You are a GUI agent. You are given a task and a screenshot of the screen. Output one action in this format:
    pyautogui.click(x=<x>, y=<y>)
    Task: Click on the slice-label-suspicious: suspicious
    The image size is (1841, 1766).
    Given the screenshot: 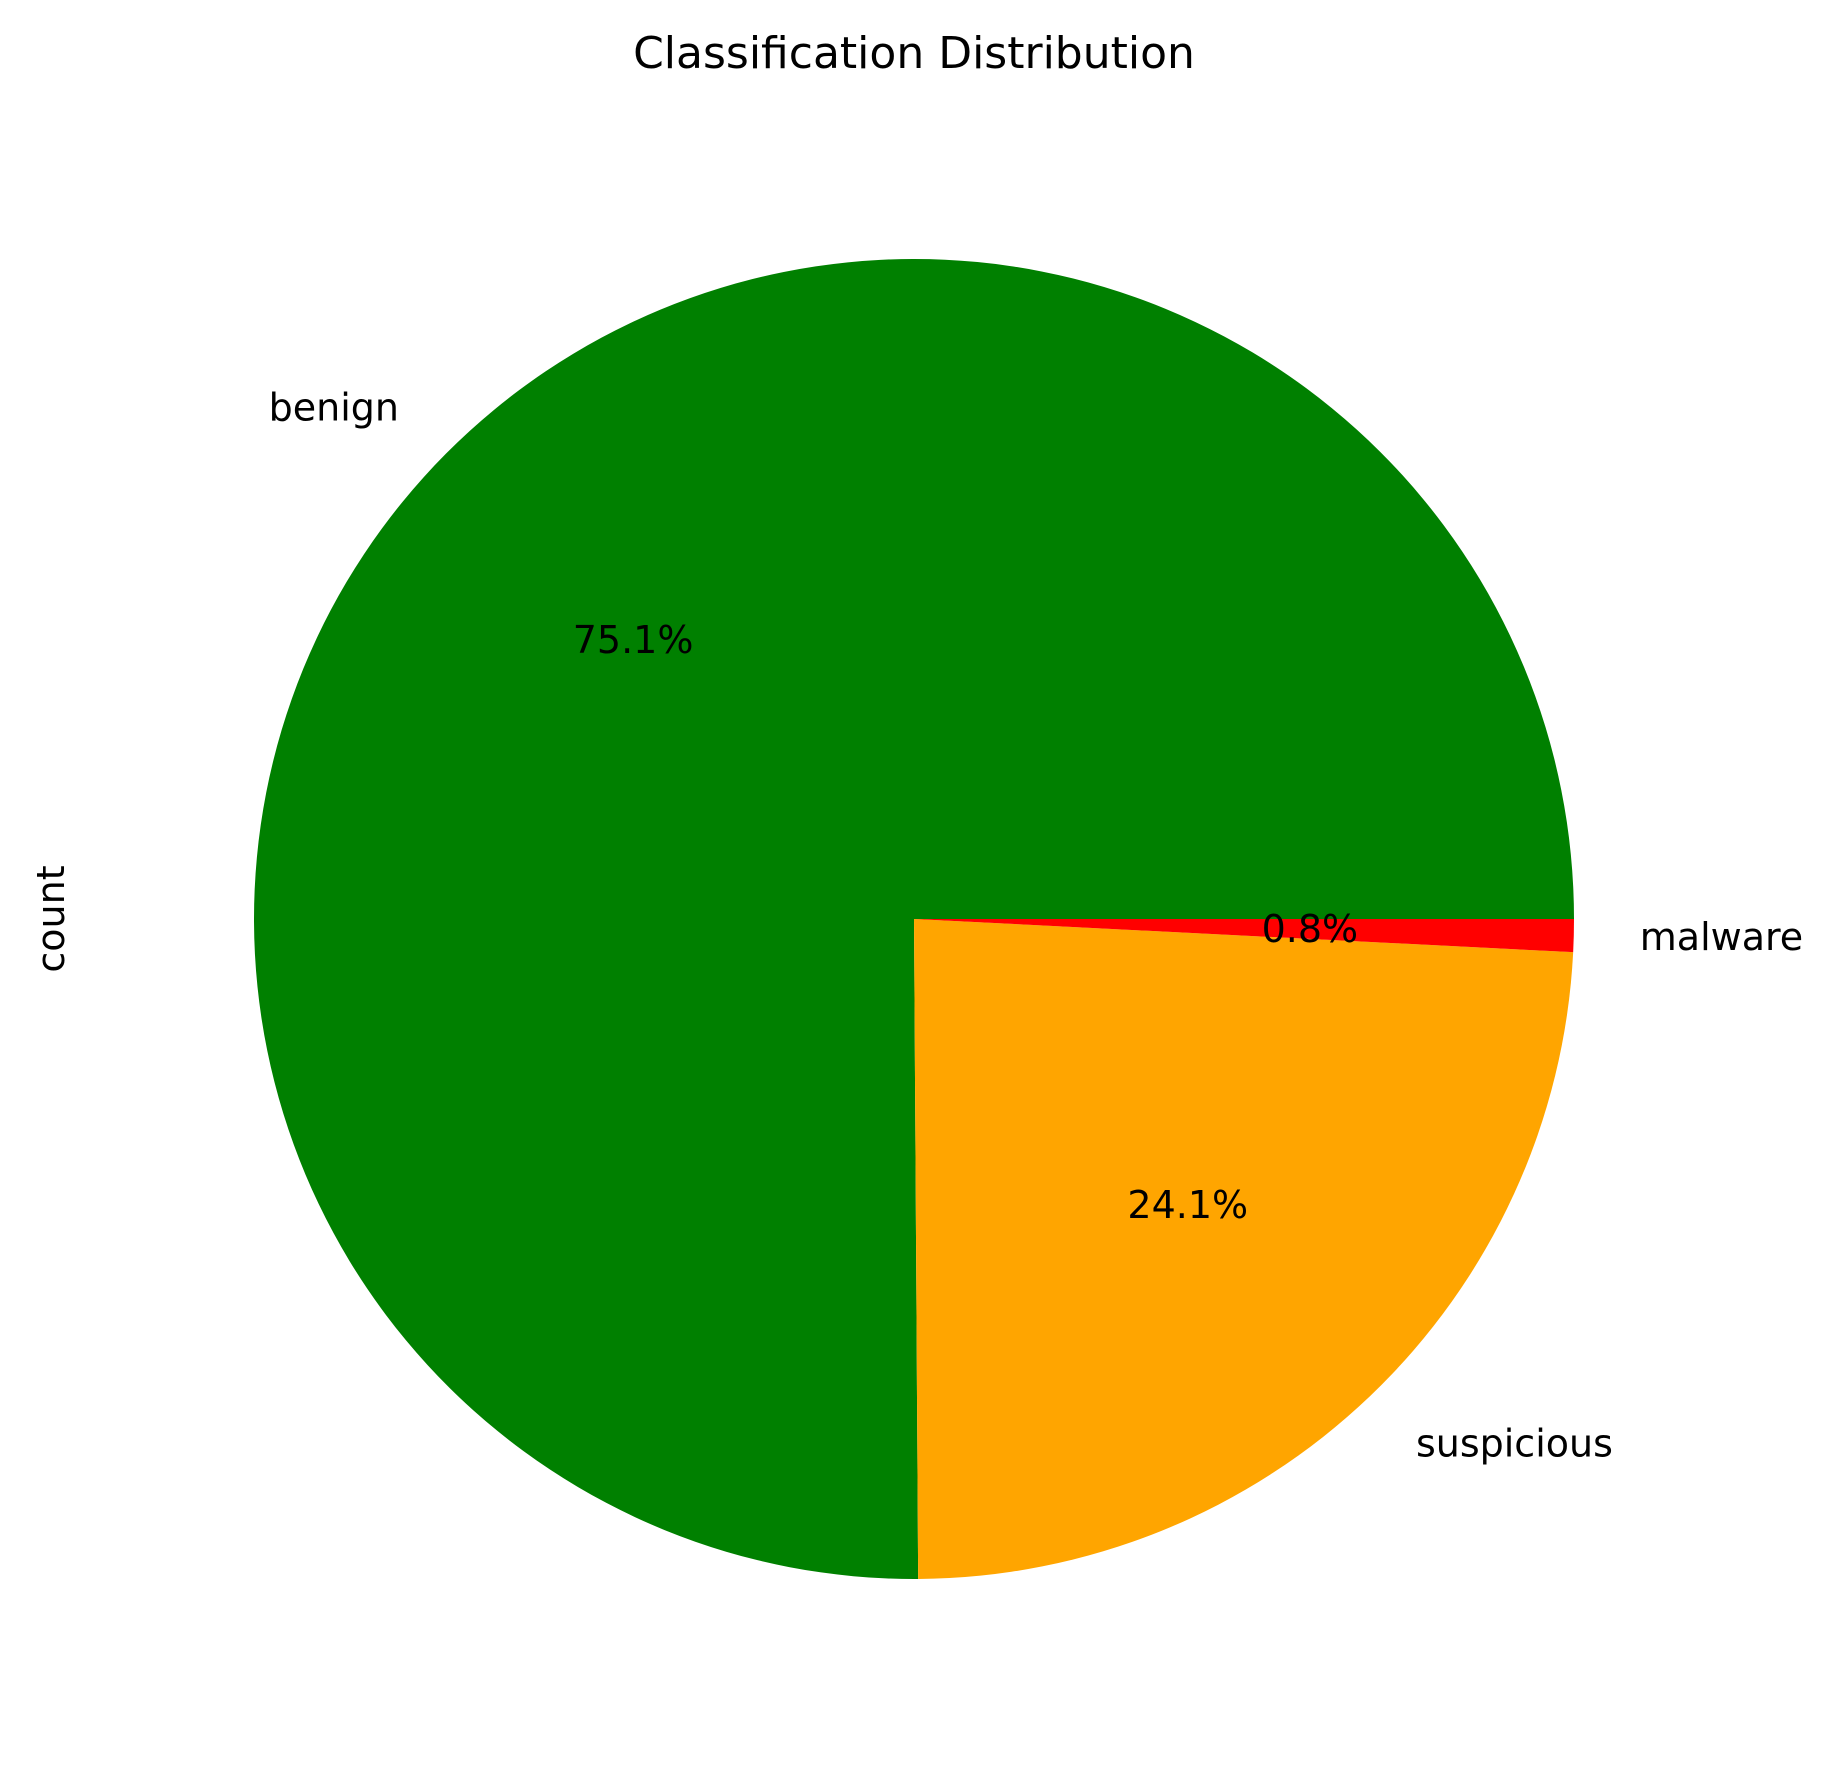 What is the action you would take?
    pyautogui.click(x=1514, y=1444)
    